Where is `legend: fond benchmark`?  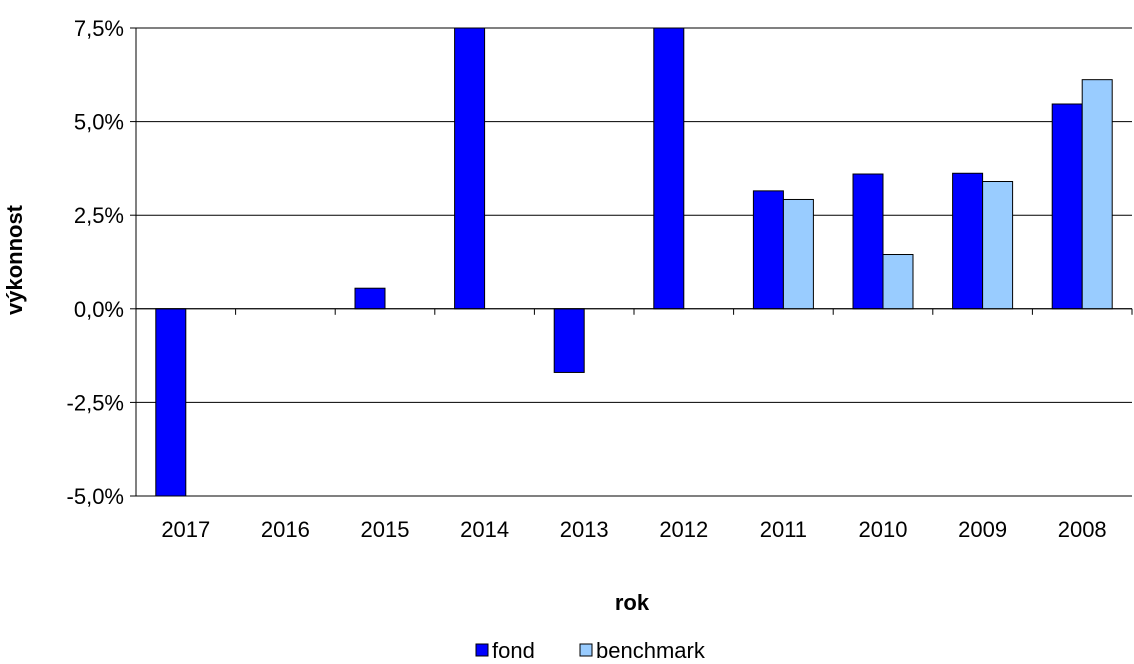
legend: fond benchmark is located at coordinates (590, 650).